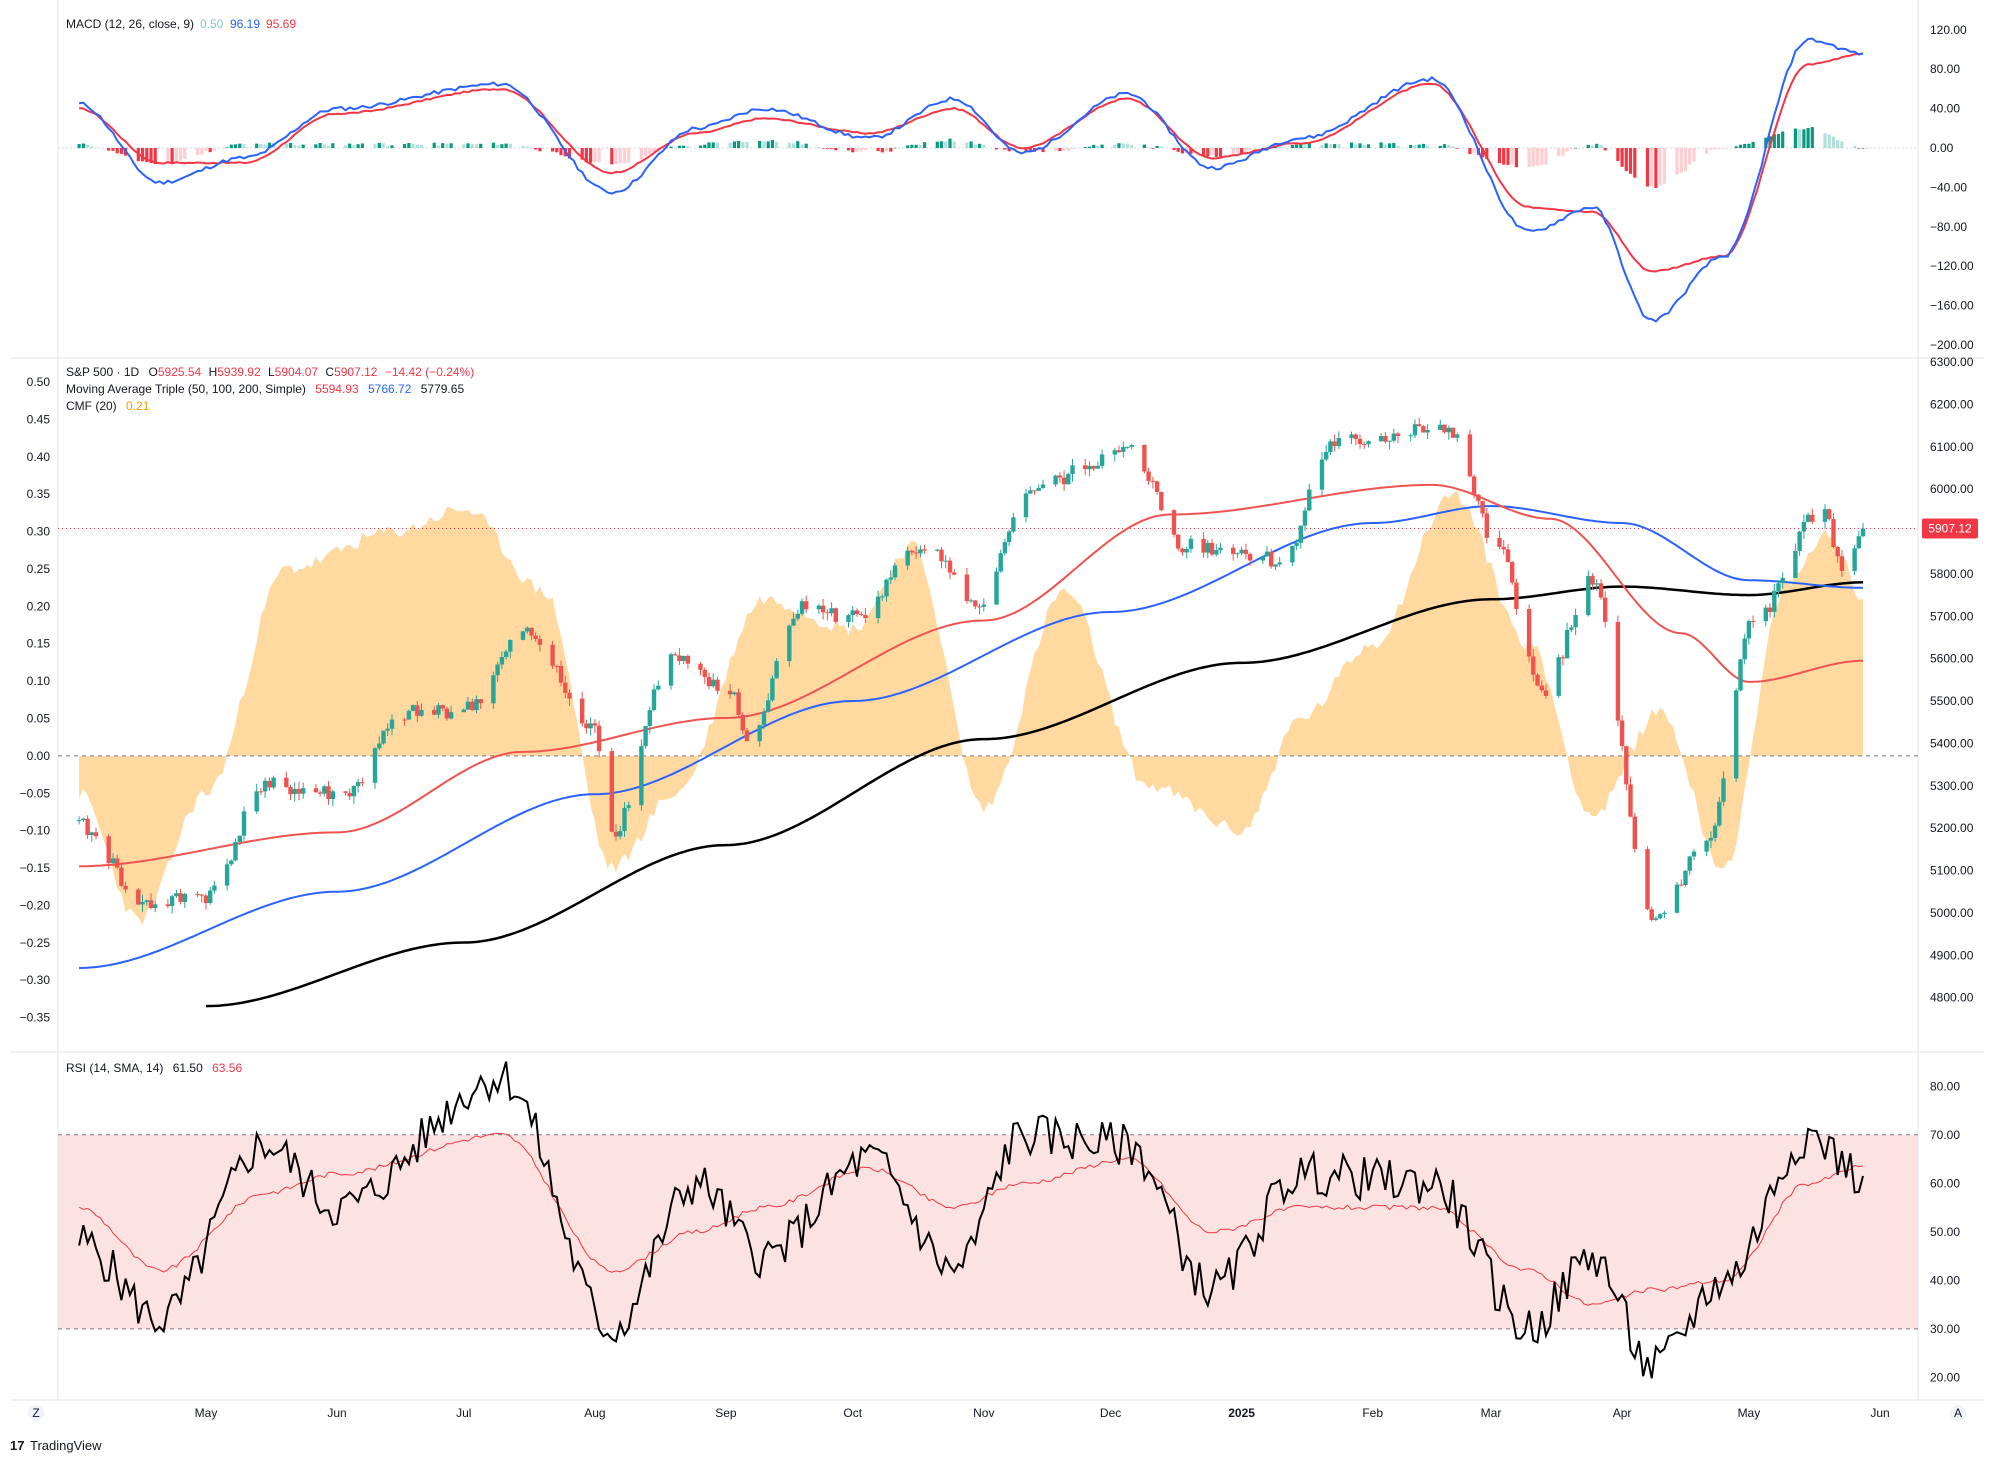 This screenshot has width=1994, height=1461. I want to click on macd-signal-line, so click(971, 162).